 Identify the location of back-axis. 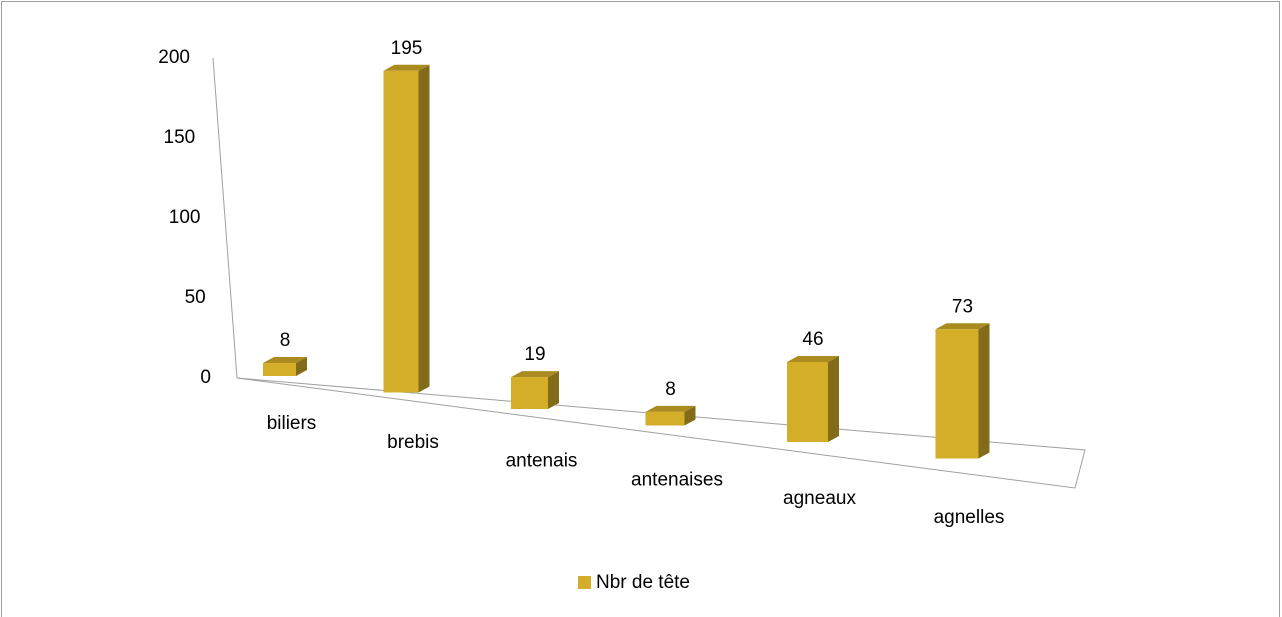
(225, 218).